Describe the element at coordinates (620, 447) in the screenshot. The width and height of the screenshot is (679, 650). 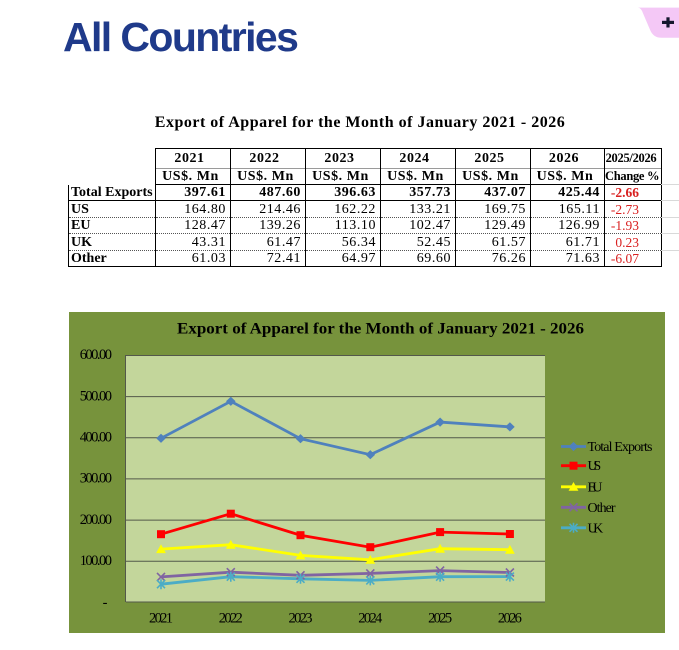
I see `svg-text: Total Exports` at that location.